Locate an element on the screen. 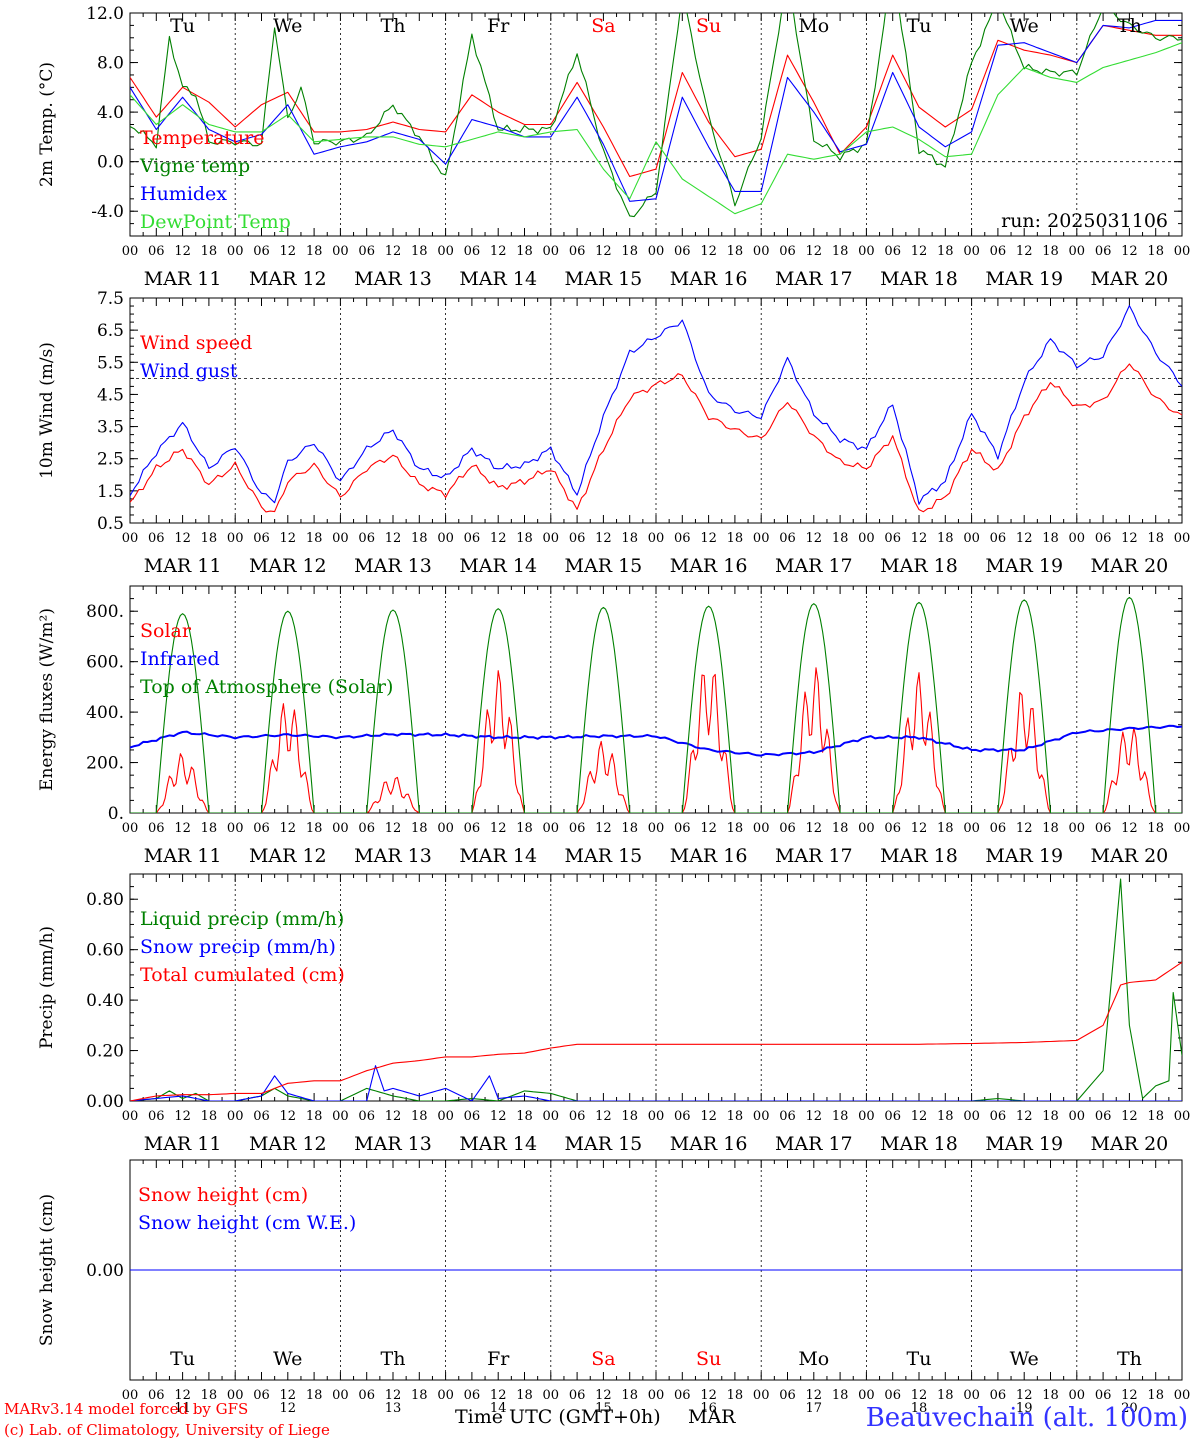 Image resolution: width=1194 pixels, height=1440 pixels. y-tick-label: 0.80 is located at coordinates (105, 900).